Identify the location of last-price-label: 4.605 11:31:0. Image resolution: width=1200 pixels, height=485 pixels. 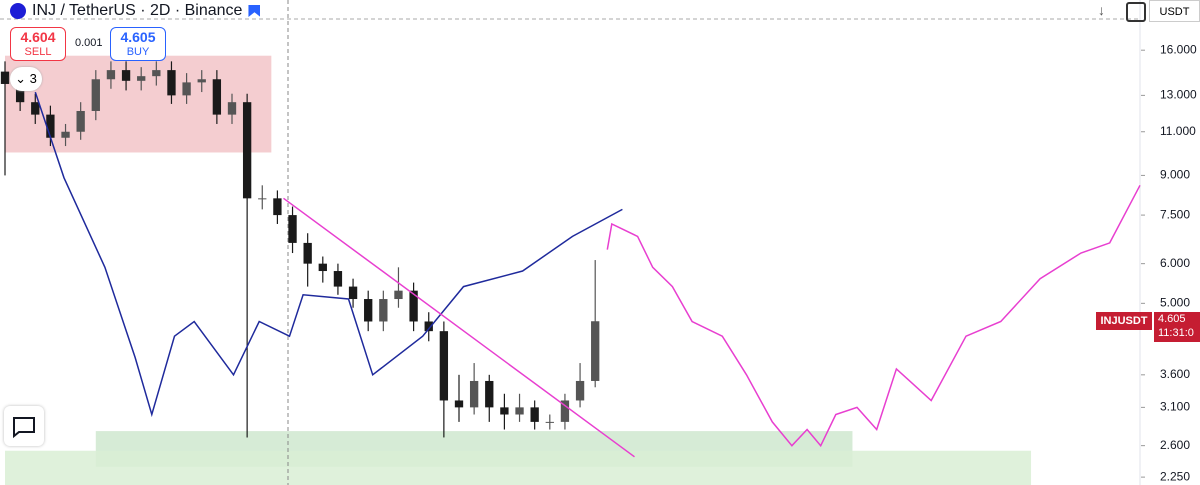
(1177, 327).